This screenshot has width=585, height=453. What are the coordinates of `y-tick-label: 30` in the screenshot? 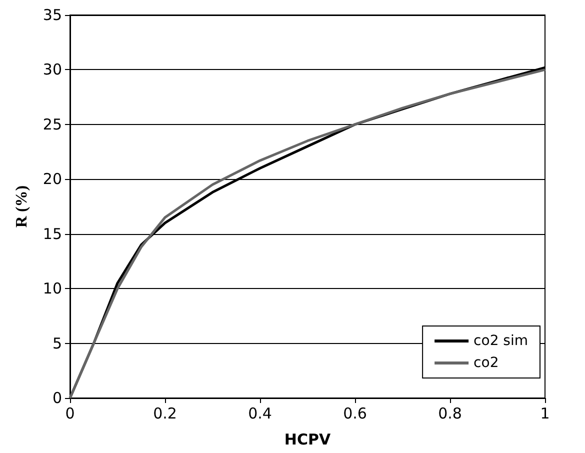 It's located at (52, 69).